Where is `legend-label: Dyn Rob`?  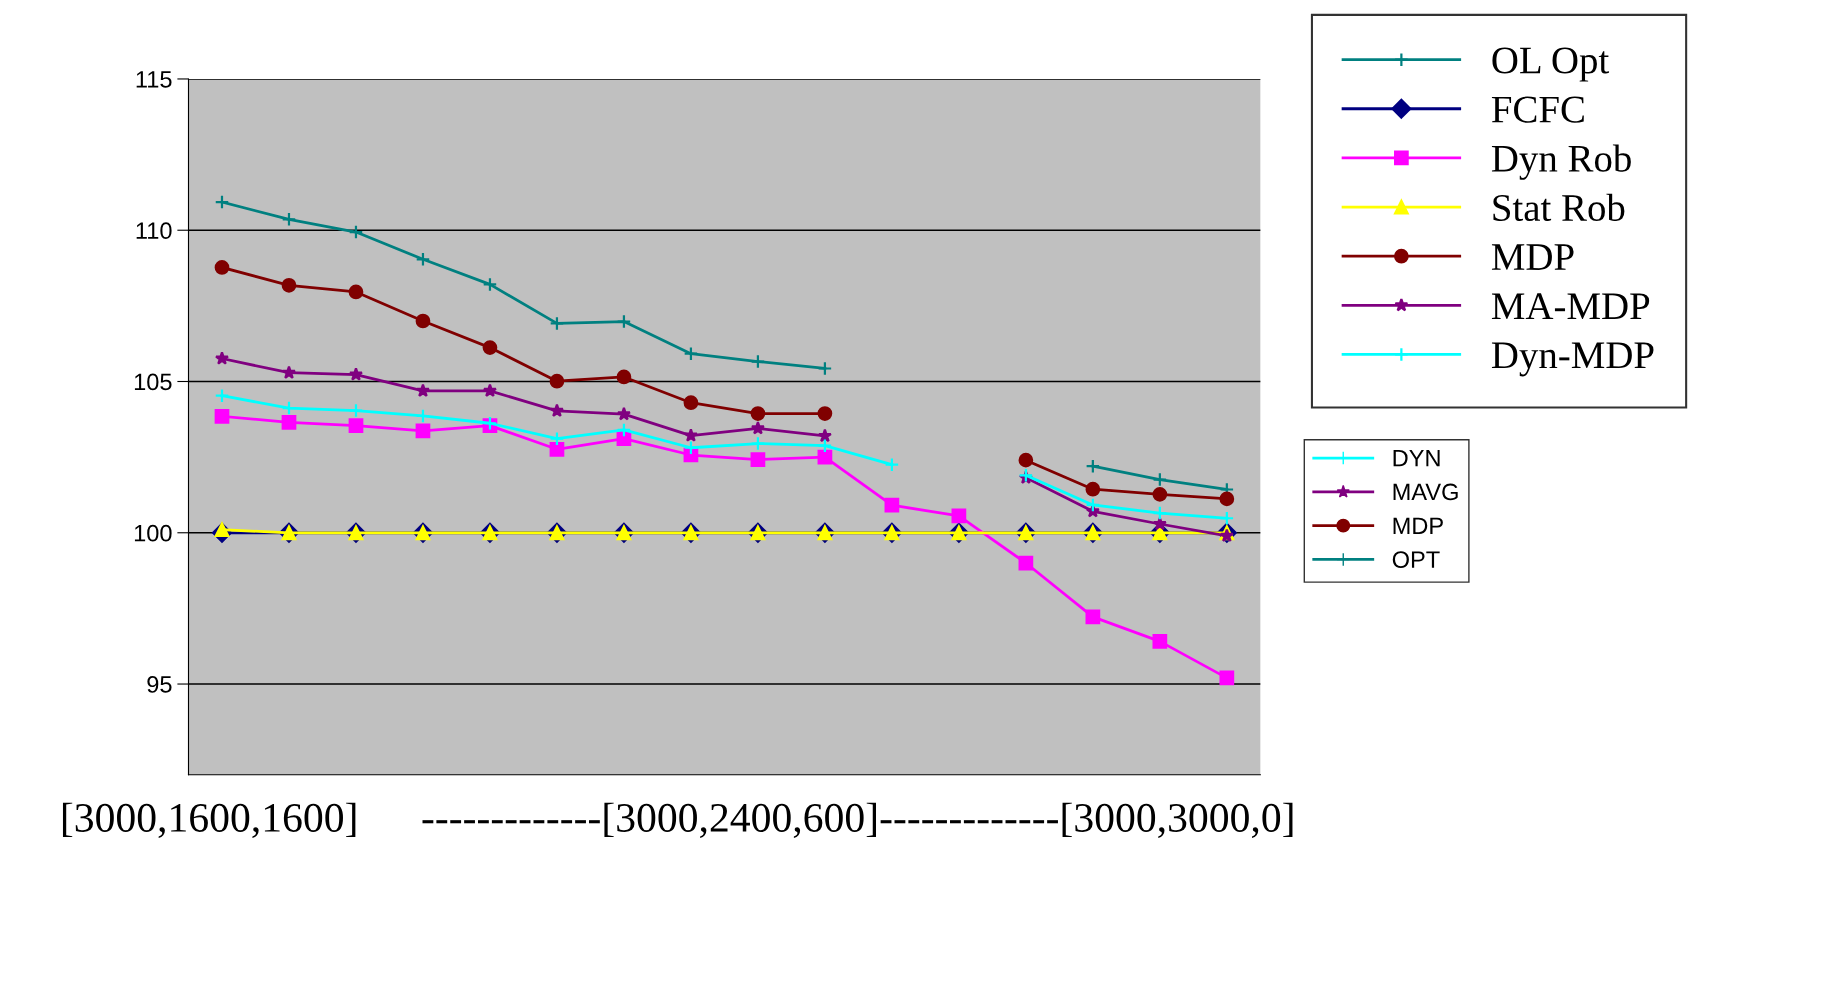 legend-label: Dyn Rob is located at coordinates (1561, 162).